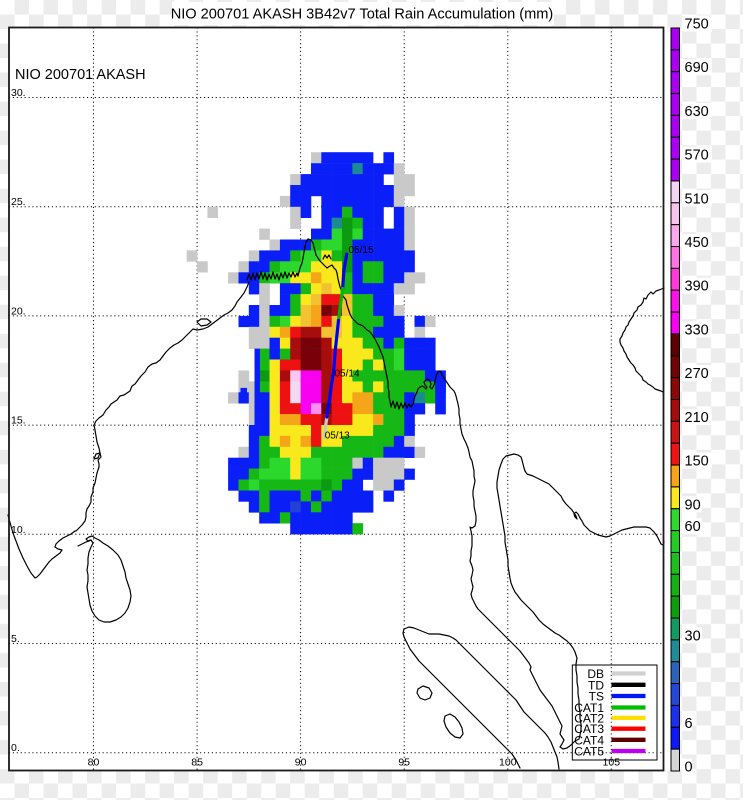  Describe the element at coordinates (18, 311) in the screenshot. I see `svg-text: 20.` at that location.